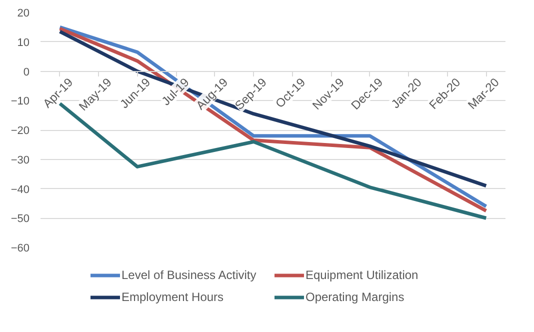 The image size is (534, 332). I want to click on y-tick-label: 10, so click(23, 42).